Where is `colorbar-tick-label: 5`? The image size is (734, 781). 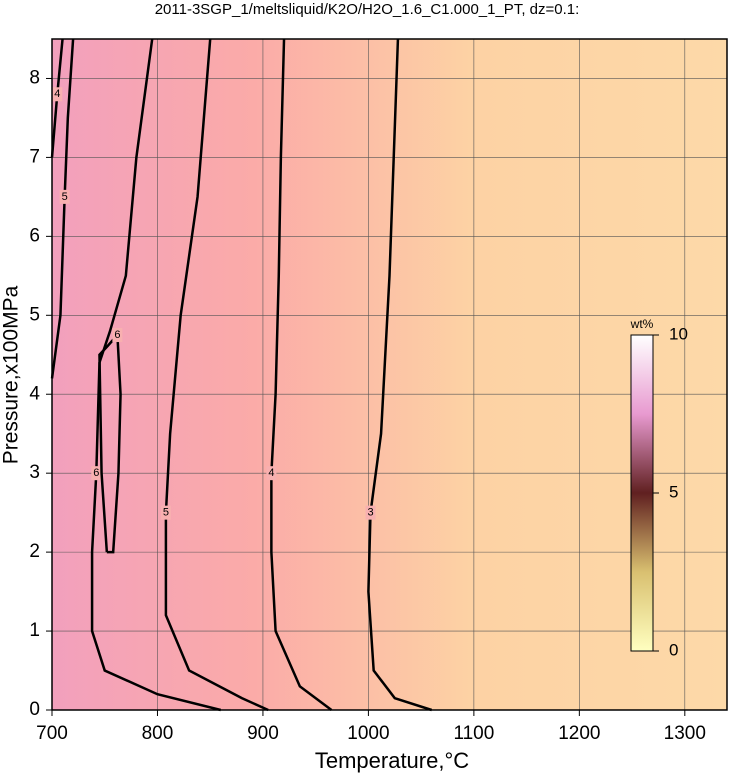 colorbar-tick-label: 5 is located at coordinates (673, 491).